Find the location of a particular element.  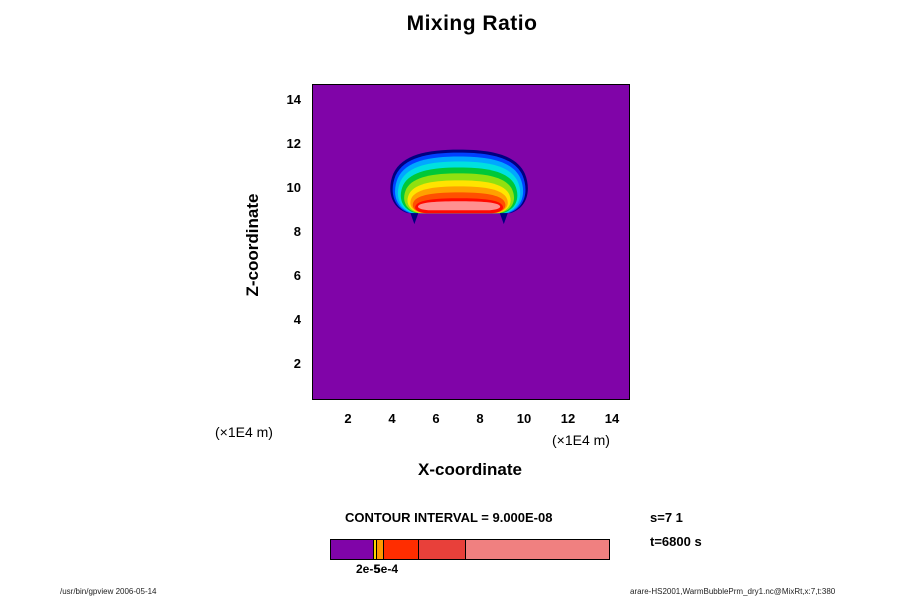

plot-title: Mixing Ratio is located at coordinates (472, 23).